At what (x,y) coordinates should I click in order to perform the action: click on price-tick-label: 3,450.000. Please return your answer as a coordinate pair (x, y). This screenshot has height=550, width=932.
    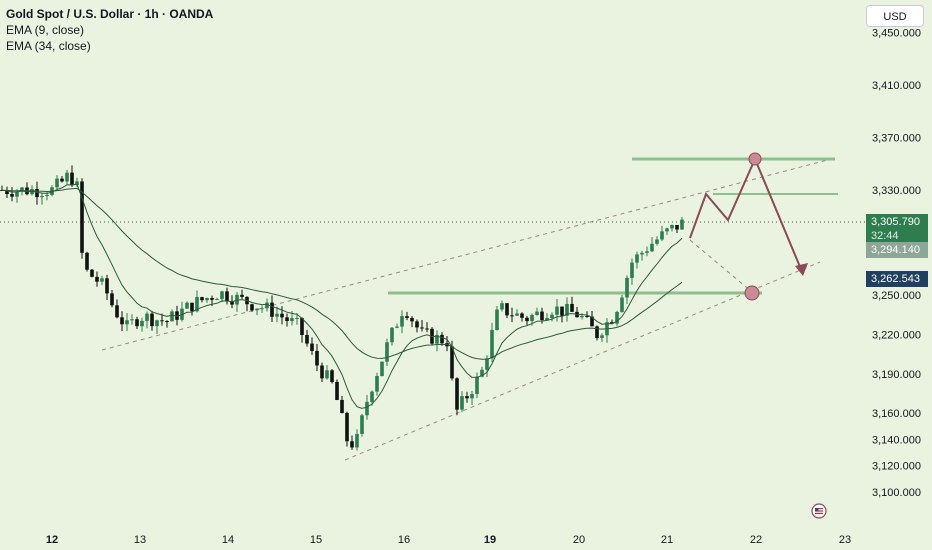
    Looking at the image, I should click on (896, 34).